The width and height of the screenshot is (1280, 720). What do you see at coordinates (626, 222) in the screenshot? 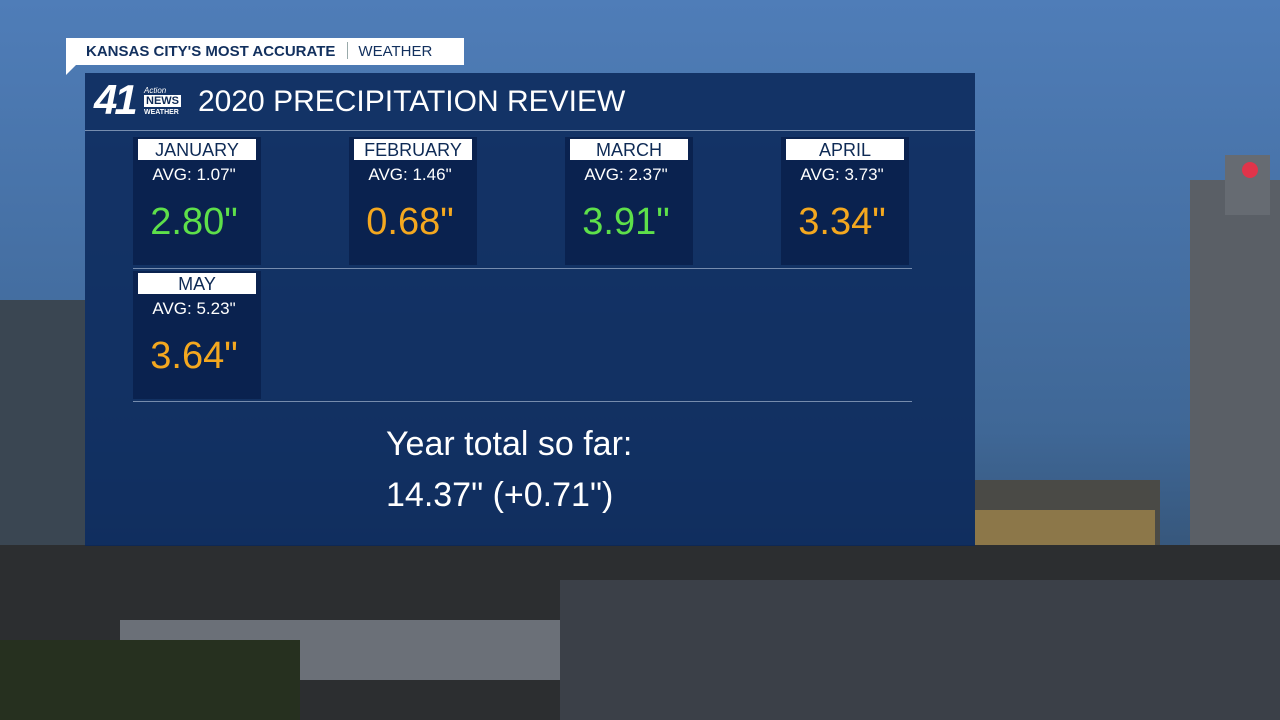
I see `month-total: 3.91"` at bounding box center [626, 222].